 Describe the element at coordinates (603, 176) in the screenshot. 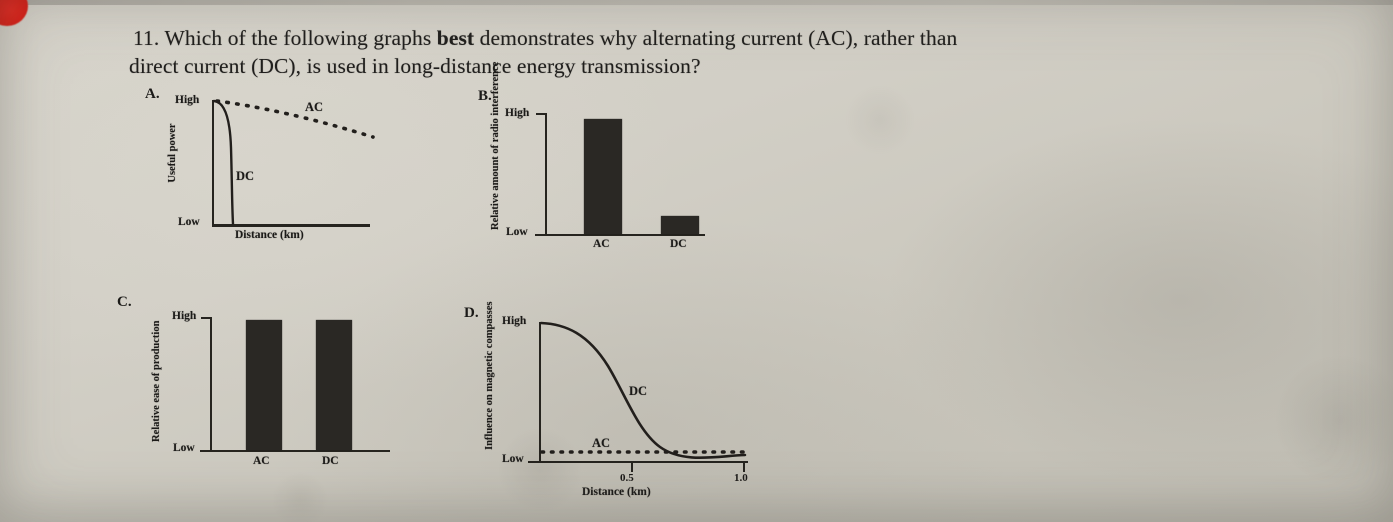

I see `option-b-bar-ac` at that location.